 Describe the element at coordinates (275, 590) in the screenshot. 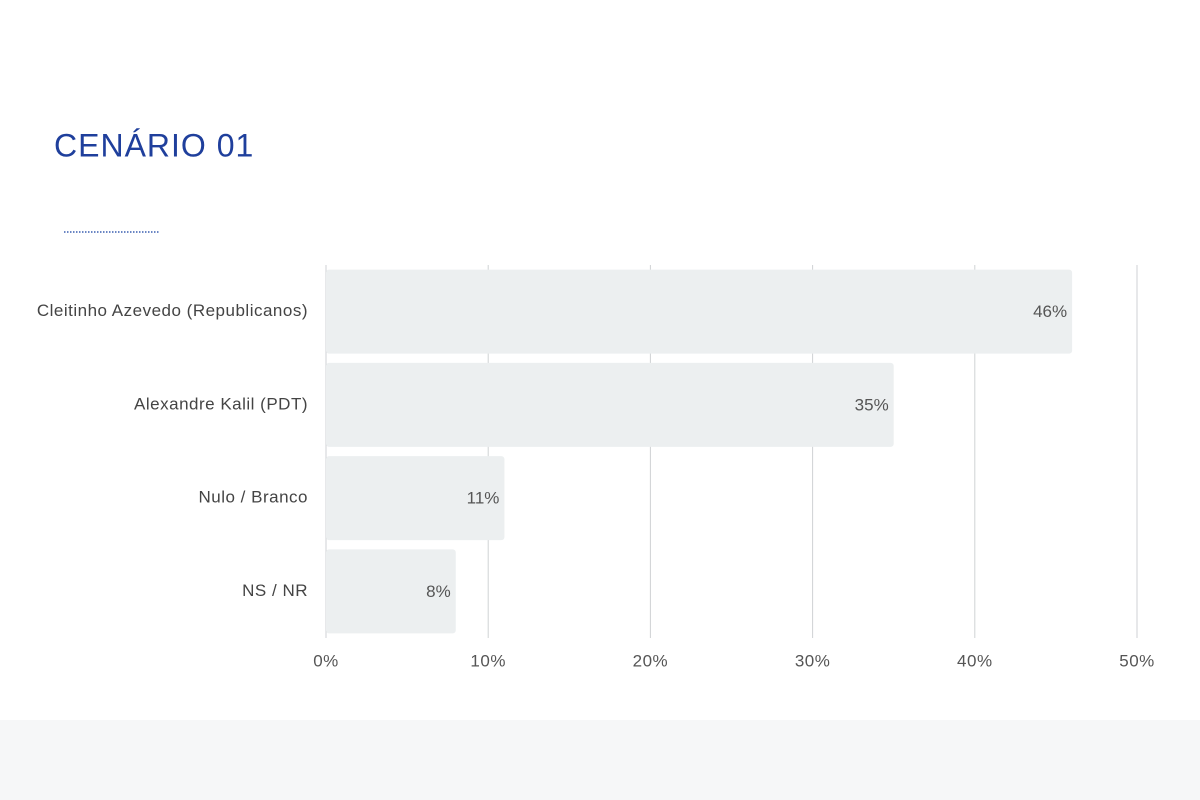

I see `y-tick-label: NS / NR` at that location.